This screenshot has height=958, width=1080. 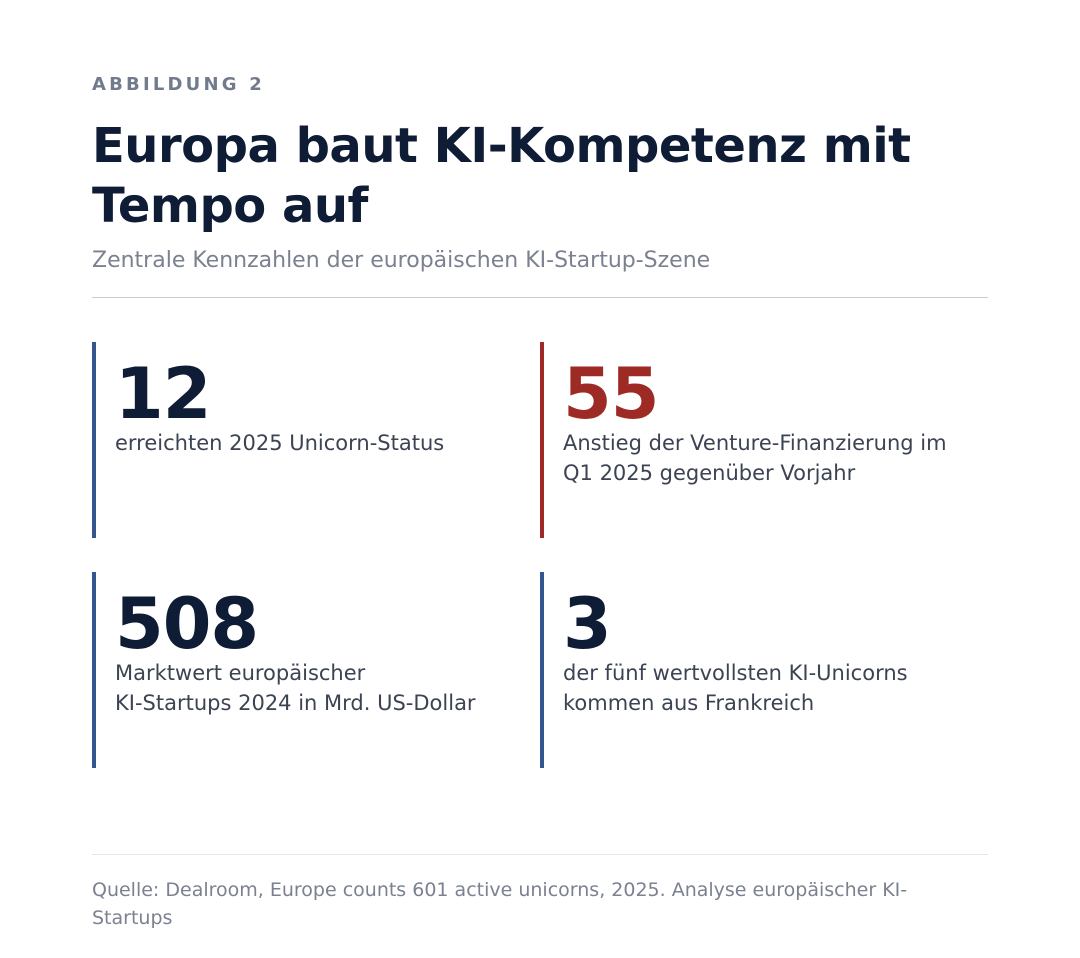 I want to click on stat-value: 508, so click(x=187, y=624).